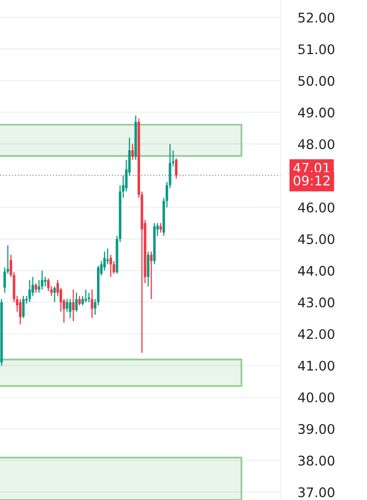 The width and height of the screenshot is (367, 500). What do you see at coordinates (316, 81) in the screenshot?
I see `y-tick-label: 50.00` at bounding box center [316, 81].